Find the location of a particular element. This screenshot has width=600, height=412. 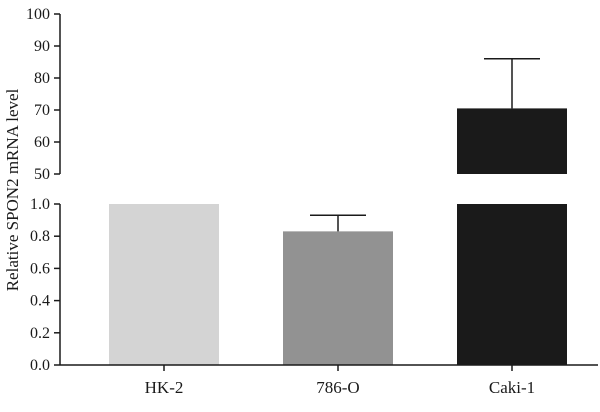

y-tick-label: 100 is located at coordinates (38, 14).